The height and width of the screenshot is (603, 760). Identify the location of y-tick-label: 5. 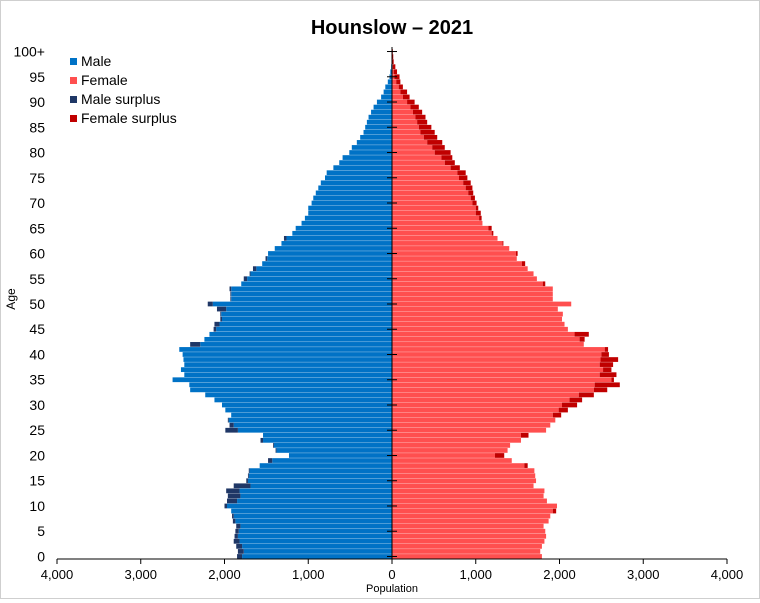
(41, 531).